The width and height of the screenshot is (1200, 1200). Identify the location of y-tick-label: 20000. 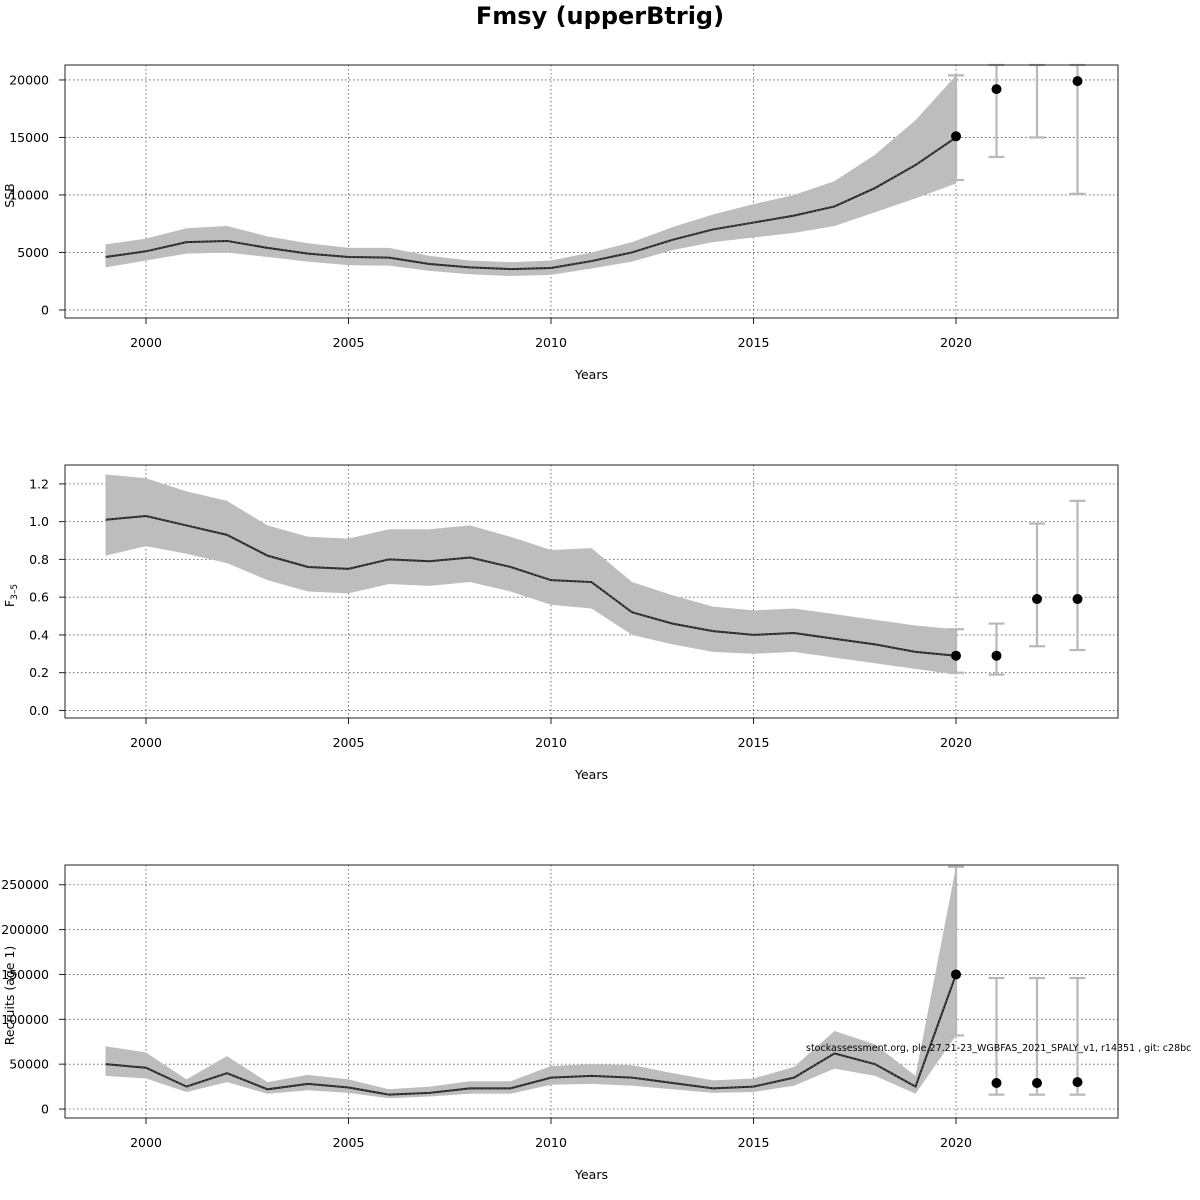
(29, 79).